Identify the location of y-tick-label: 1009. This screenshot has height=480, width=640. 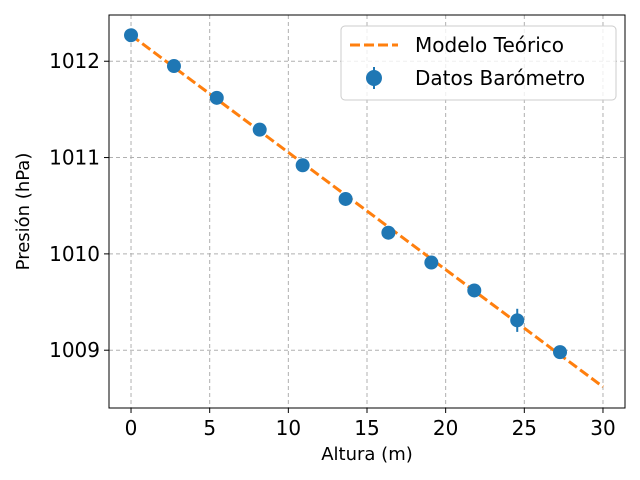
(74, 350).